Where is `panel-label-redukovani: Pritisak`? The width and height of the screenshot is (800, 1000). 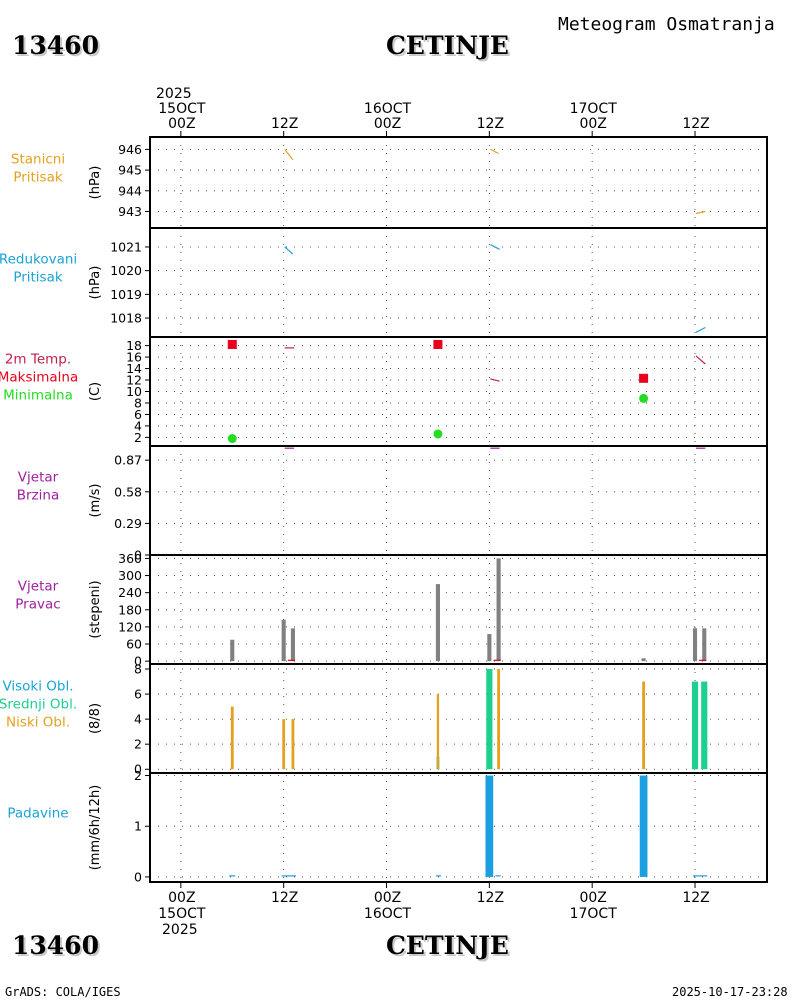 panel-label-redukovani: Pritisak is located at coordinates (38, 278).